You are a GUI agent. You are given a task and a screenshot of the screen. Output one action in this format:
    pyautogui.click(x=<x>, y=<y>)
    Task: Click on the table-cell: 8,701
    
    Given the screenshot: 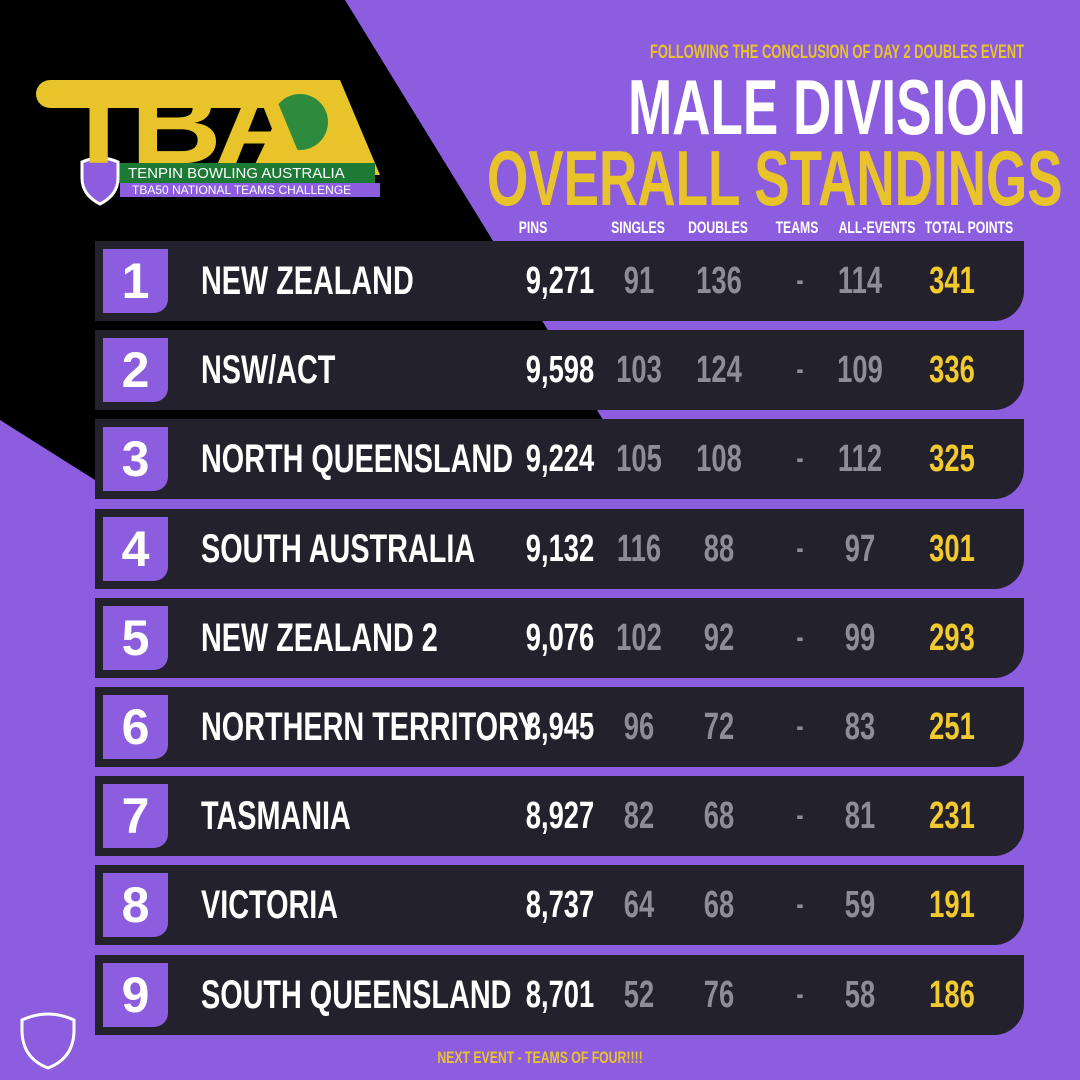 What is the action you would take?
    pyautogui.click(x=560, y=994)
    